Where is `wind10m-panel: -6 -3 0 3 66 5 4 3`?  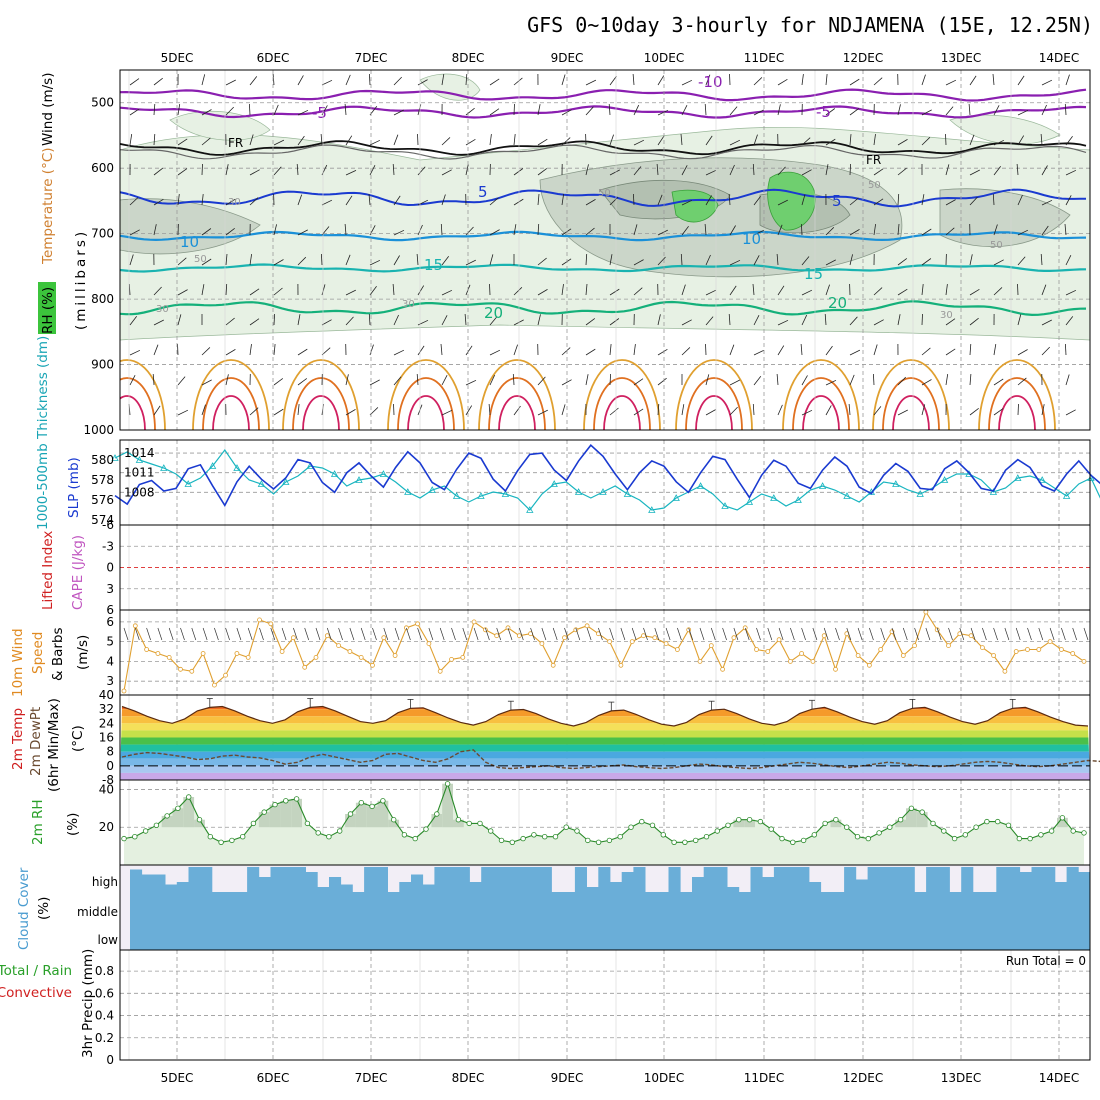 wind10m-panel: -6 -3 0 3 66 5 4 3 is located at coordinates (596, 606).